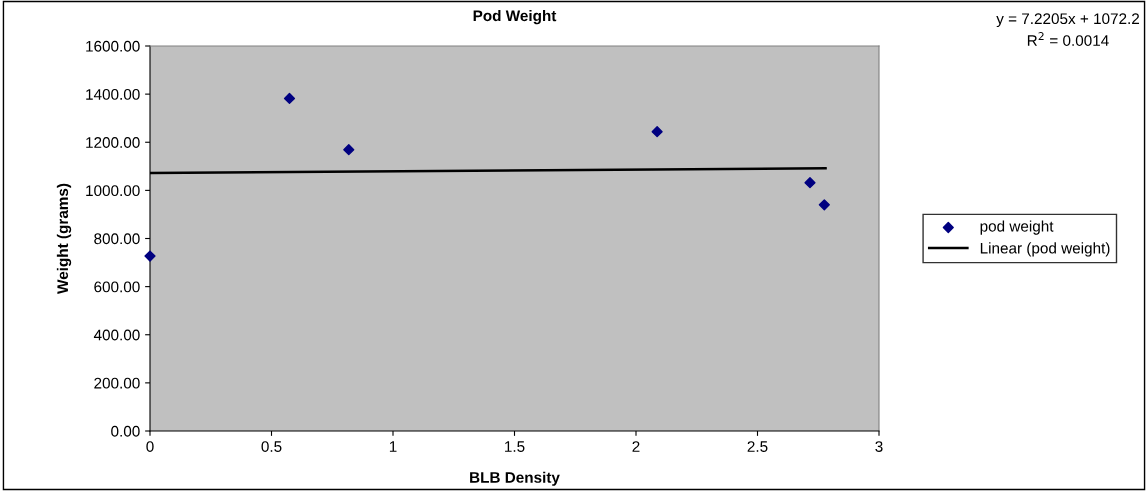  I want to click on y-tick-label: 0.00, so click(125, 431).